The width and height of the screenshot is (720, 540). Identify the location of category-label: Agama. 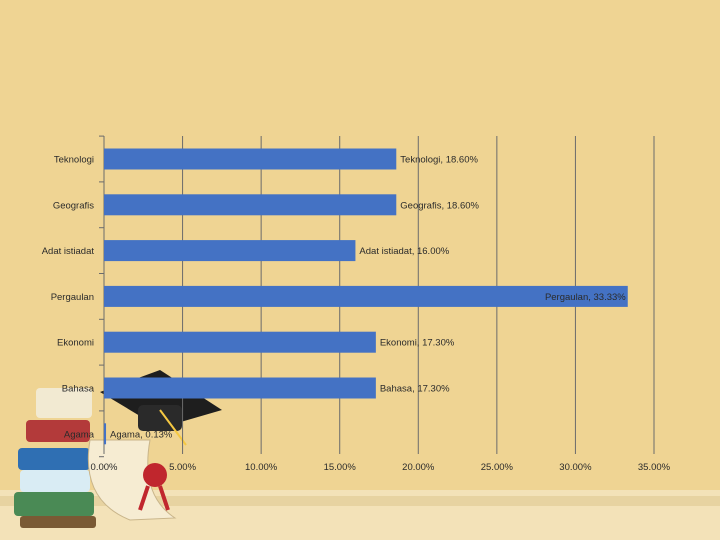
(79, 434).